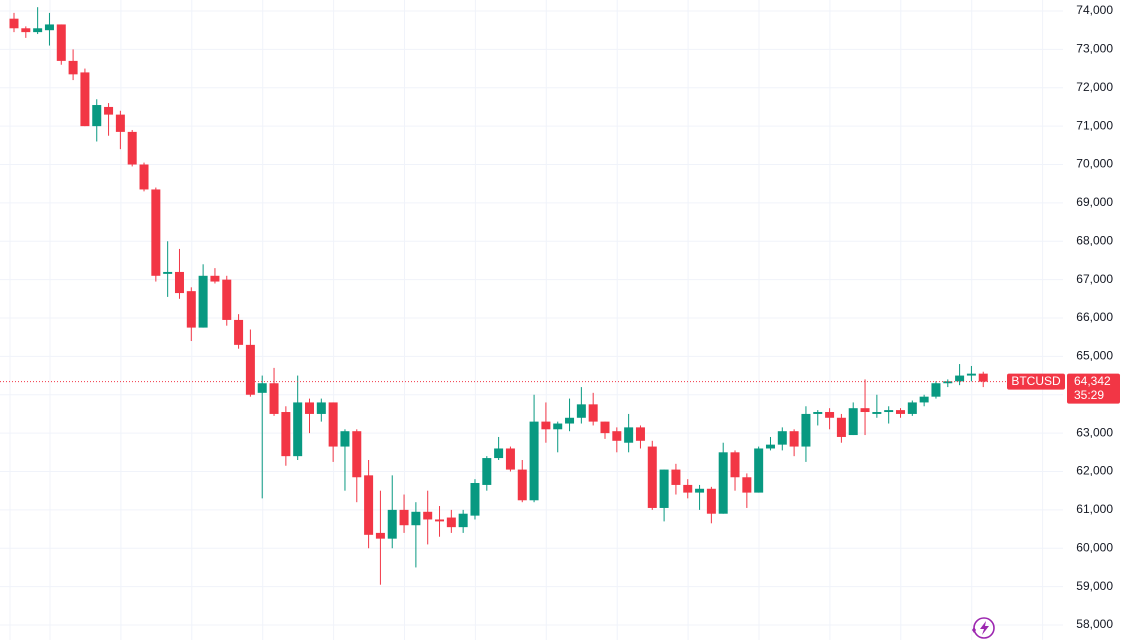  Describe the element at coordinates (1094, 164) in the screenshot. I see `y-tick-label: 70,000` at that location.